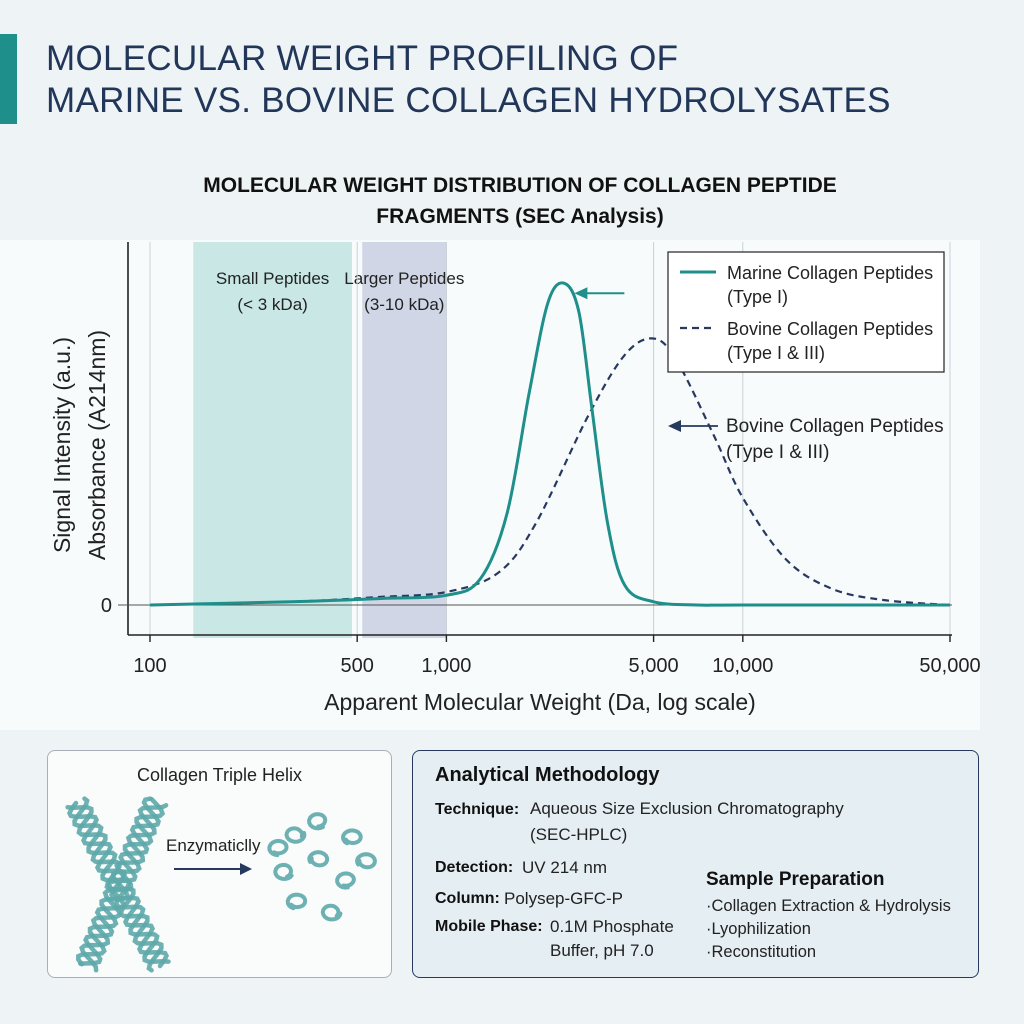 The height and width of the screenshot is (1024, 1024). What do you see at coordinates (581, 293) in the screenshot?
I see `marine-peak-arrow-head` at bounding box center [581, 293].